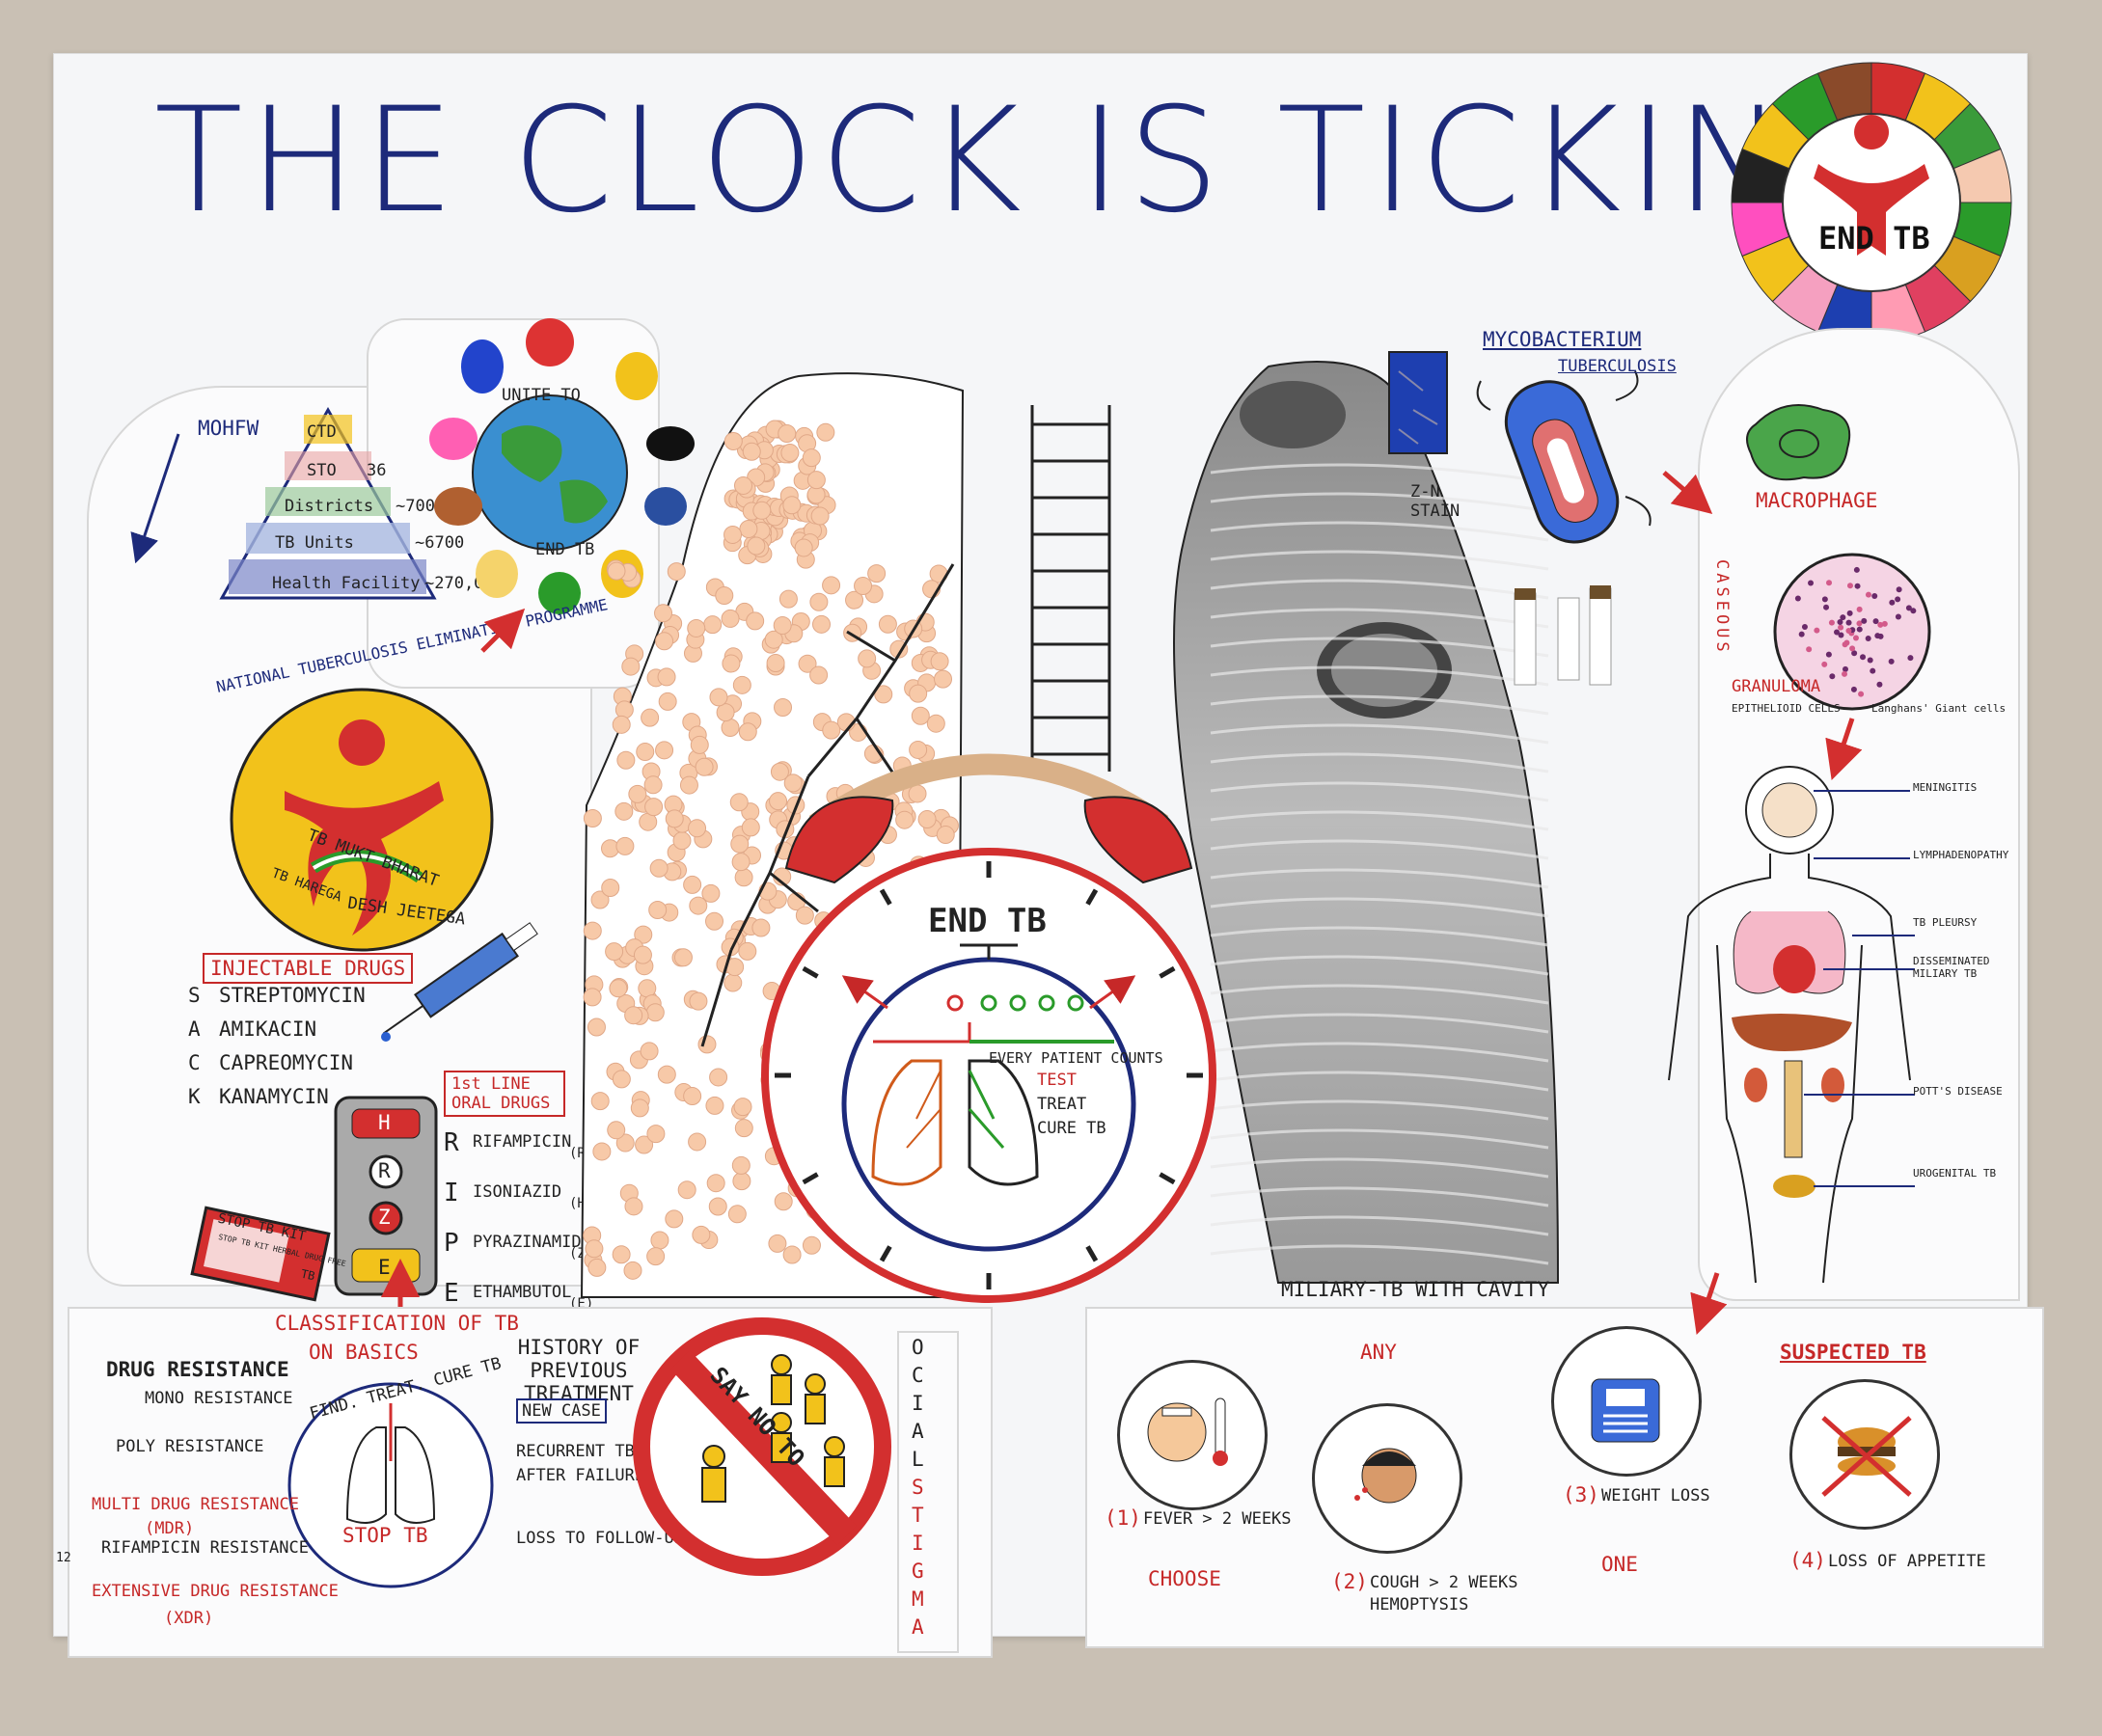 The width and height of the screenshot is (2102, 1736). Describe the element at coordinates (195, 1504) in the screenshot. I see `drug-resistance-item: MULTI DRUG RESISTANCE` at that location.